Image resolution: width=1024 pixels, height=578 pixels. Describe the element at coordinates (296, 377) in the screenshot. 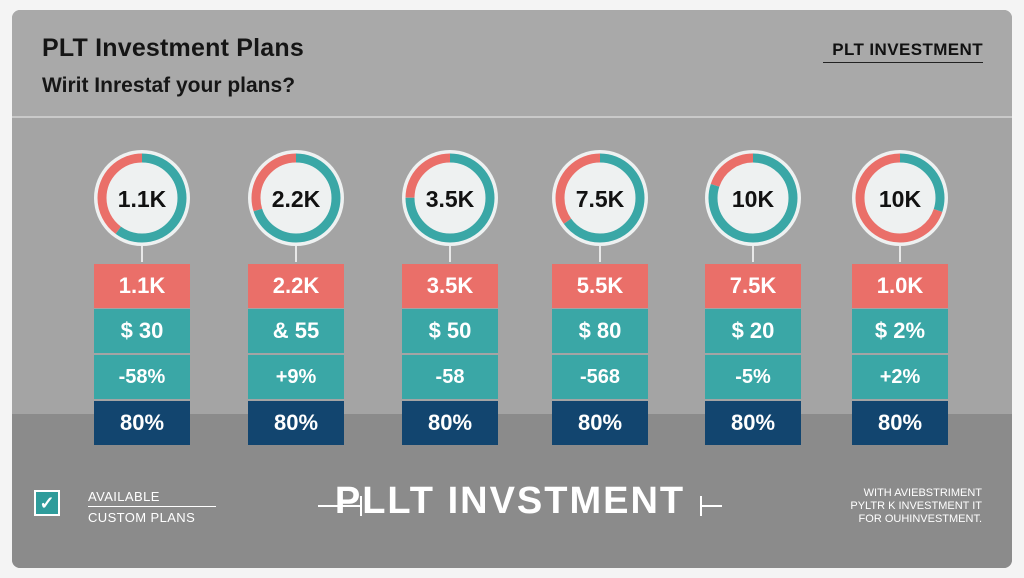

I see `plan-change-cell: +9%` at that location.